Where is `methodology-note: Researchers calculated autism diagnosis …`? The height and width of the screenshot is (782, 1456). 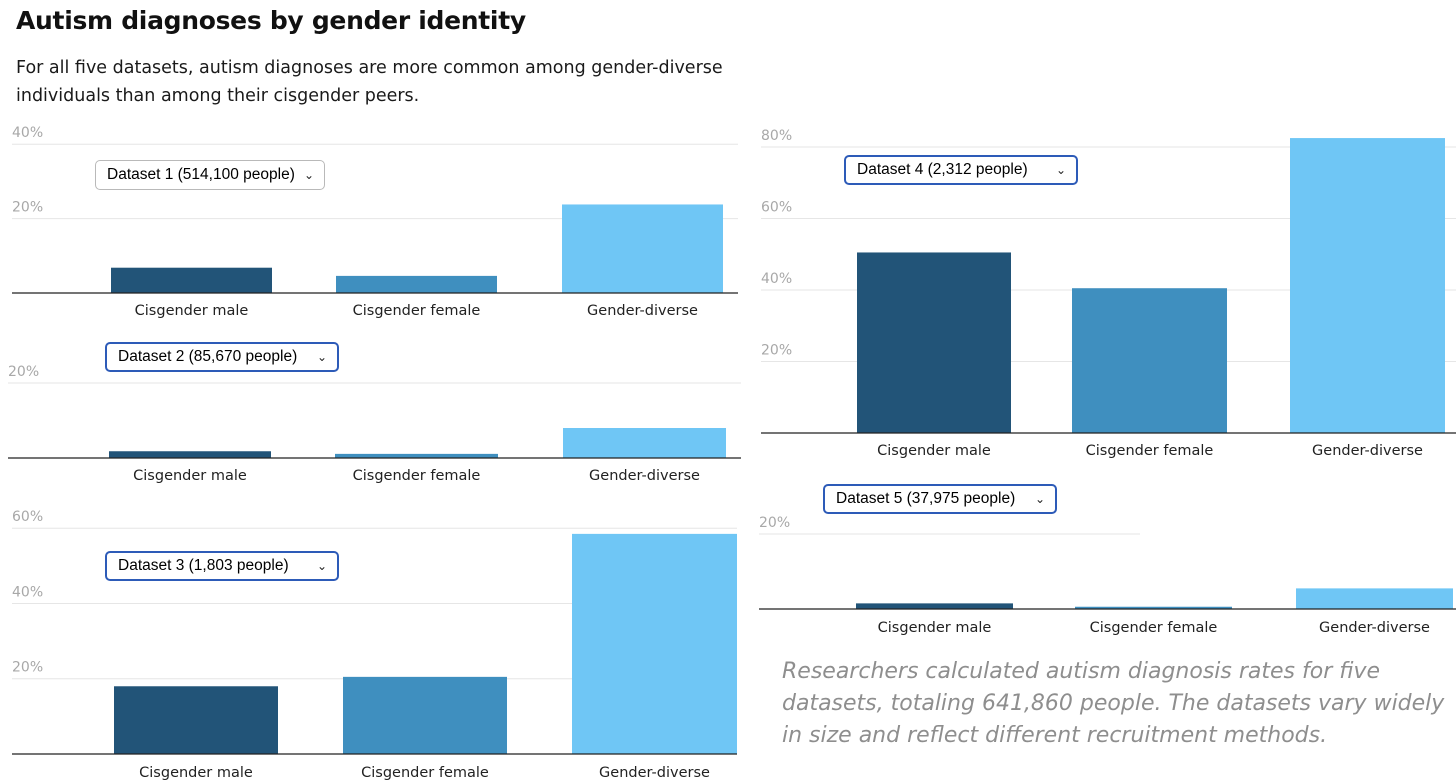 methodology-note: Researchers calculated autism diagnosis … is located at coordinates (1113, 703).